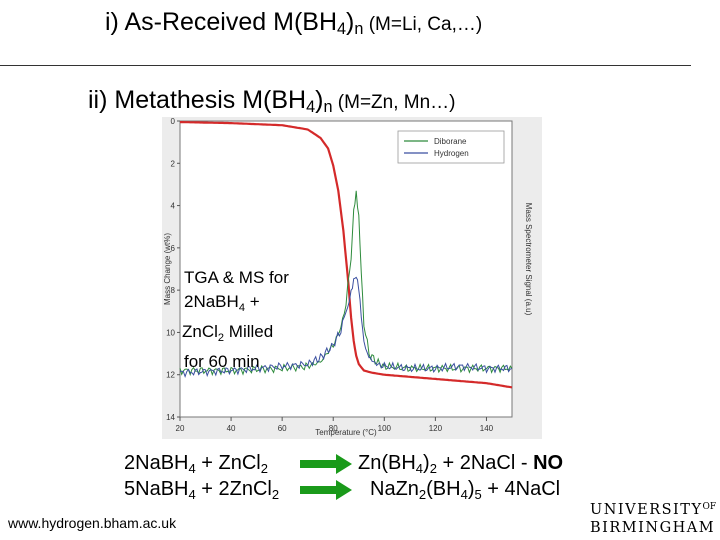 The image size is (720, 540). What do you see at coordinates (231, 428) in the screenshot?
I see `x-tick-label: 40` at bounding box center [231, 428].